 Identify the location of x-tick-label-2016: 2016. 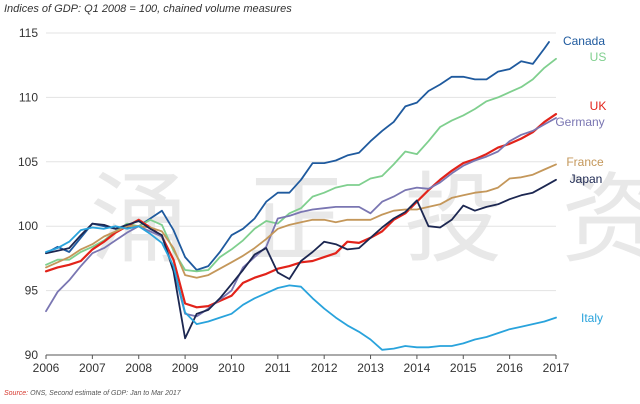
(509, 368).